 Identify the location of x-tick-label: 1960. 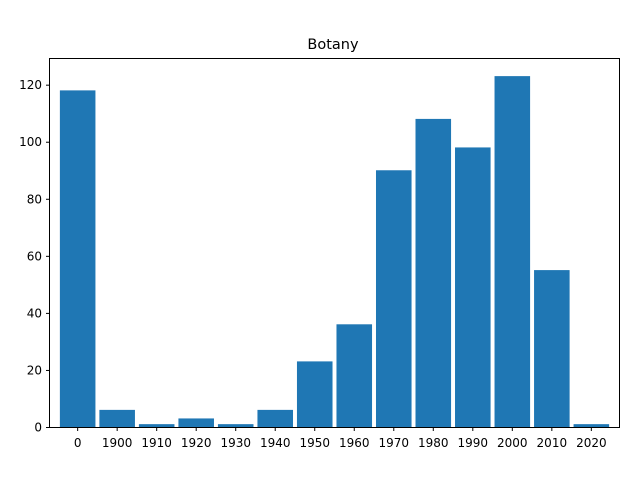
(354, 443).